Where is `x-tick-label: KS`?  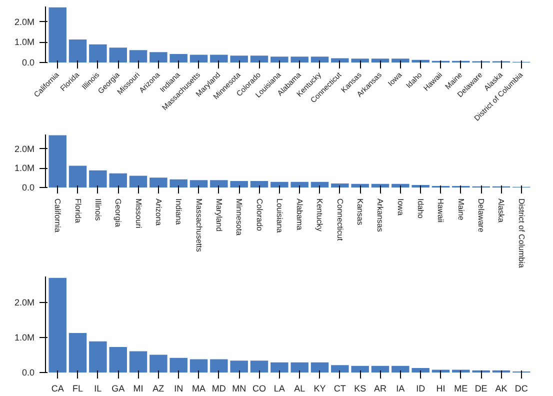 x-tick-label: KS is located at coordinates (360, 389).